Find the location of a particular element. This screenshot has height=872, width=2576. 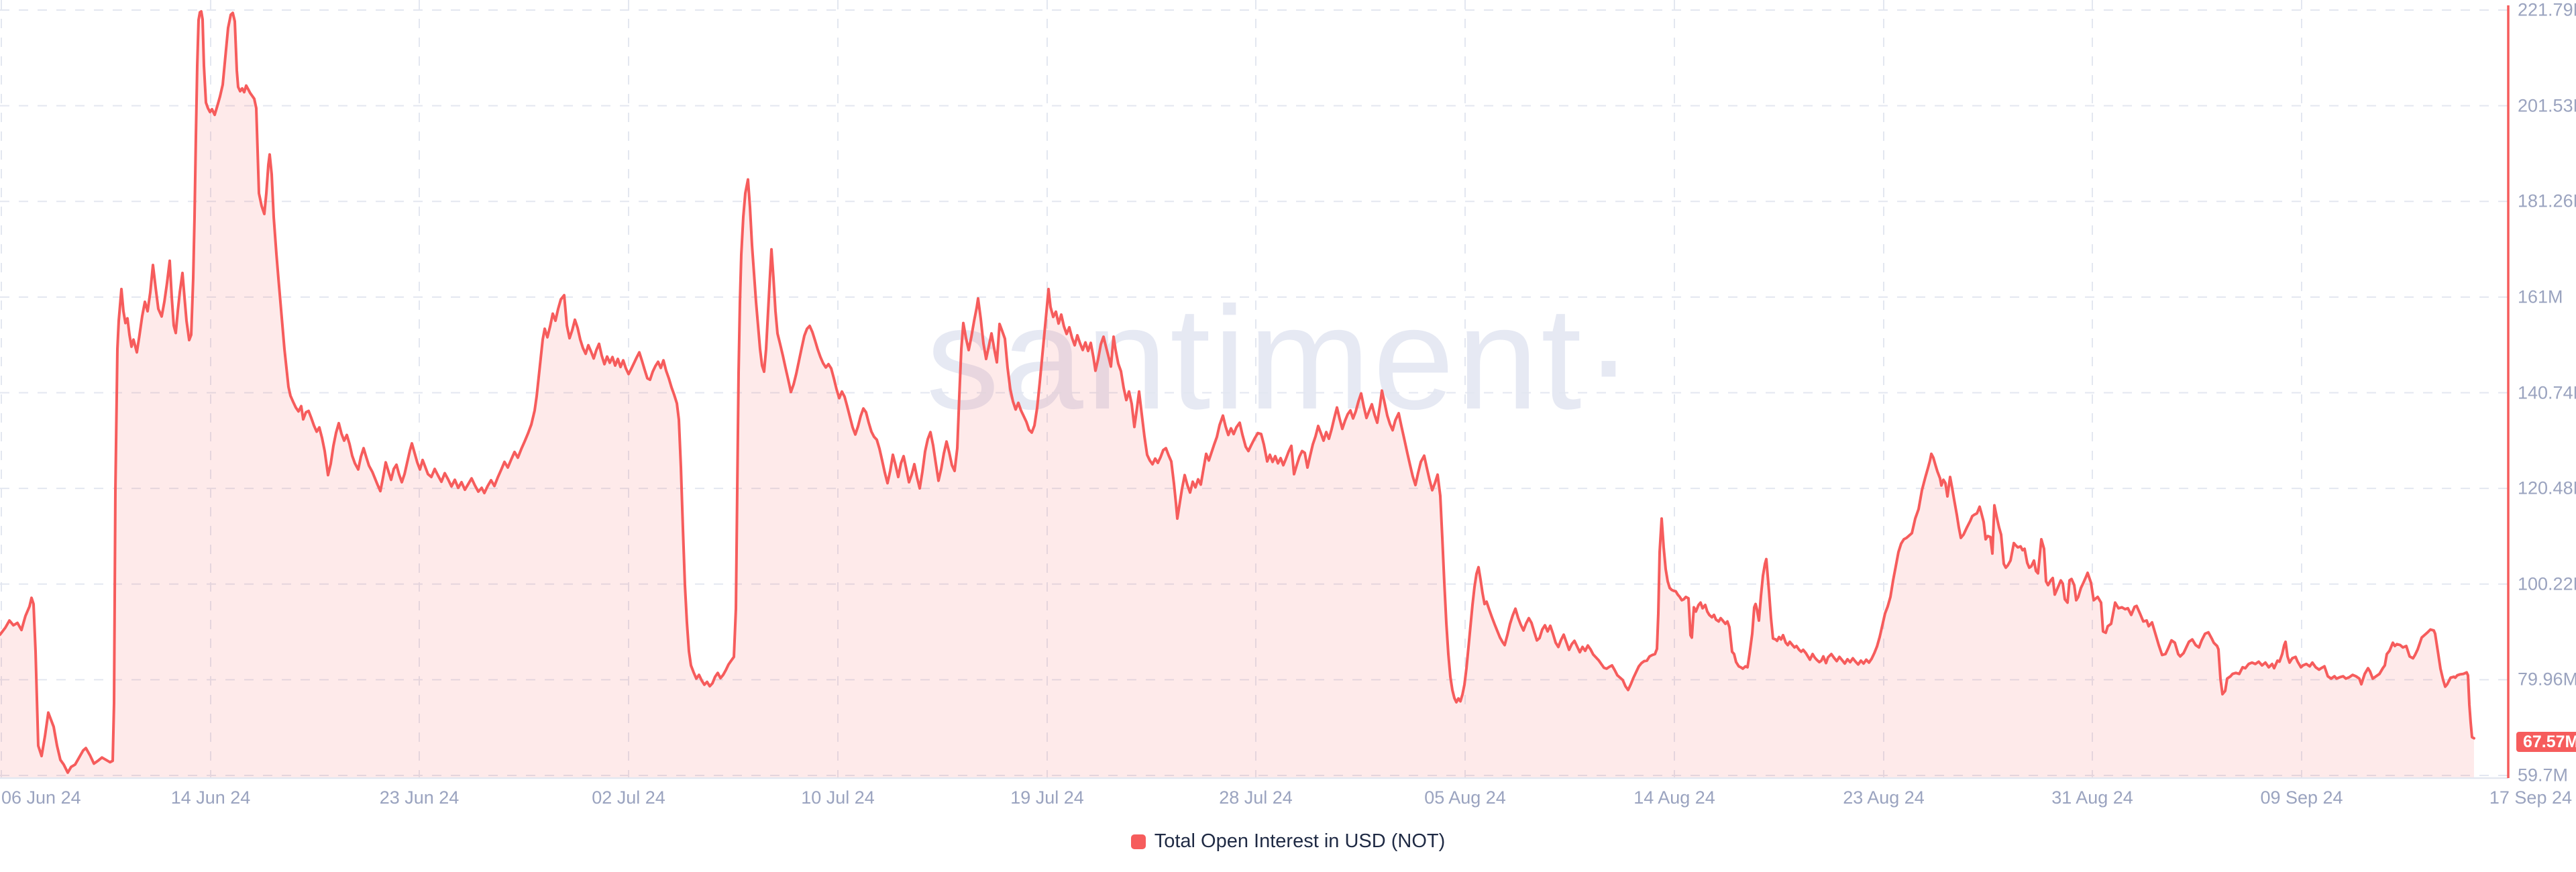

y-axis-tick-label: 201.53M is located at coordinates (2547, 106).